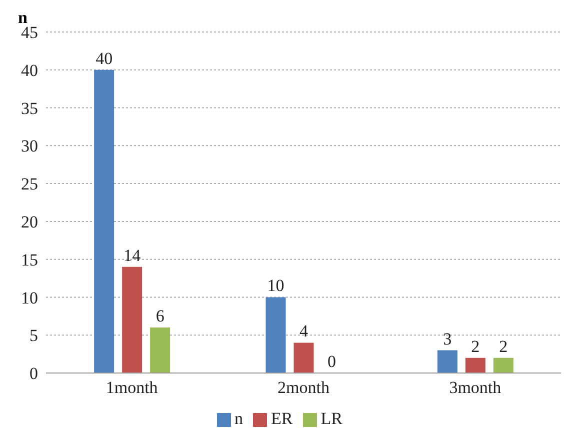  Describe the element at coordinates (303, 331) in the screenshot. I see `data-label: 4` at that location.